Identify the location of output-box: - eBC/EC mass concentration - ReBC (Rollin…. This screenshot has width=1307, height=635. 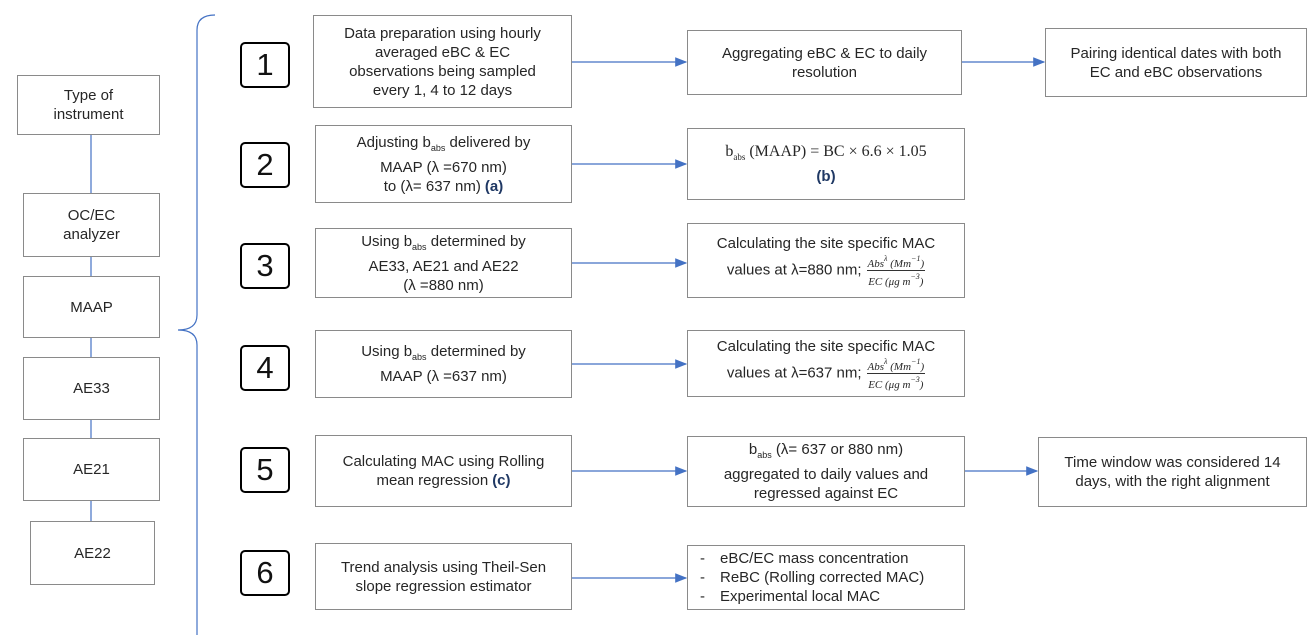
(826, 577).